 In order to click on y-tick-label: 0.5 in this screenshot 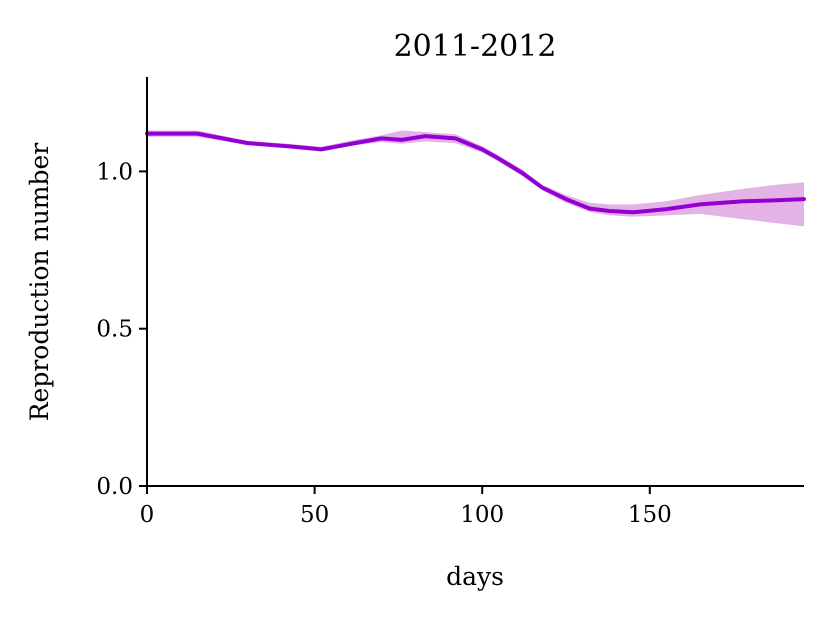, I will do `click(114, 330)`.